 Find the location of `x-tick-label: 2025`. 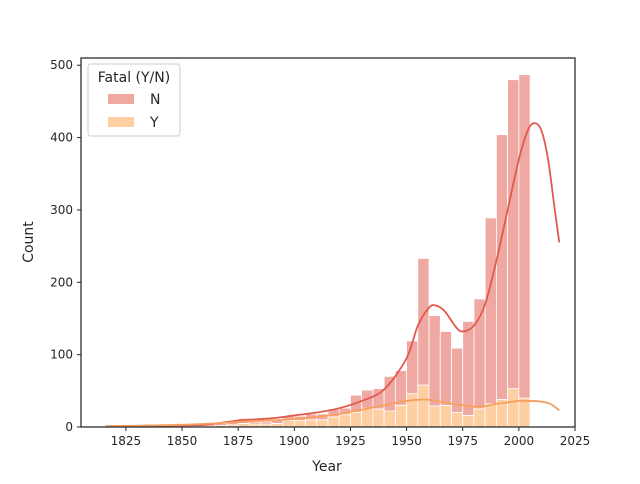

x-tick-label: 2025 is located at coordinates (575, 441).